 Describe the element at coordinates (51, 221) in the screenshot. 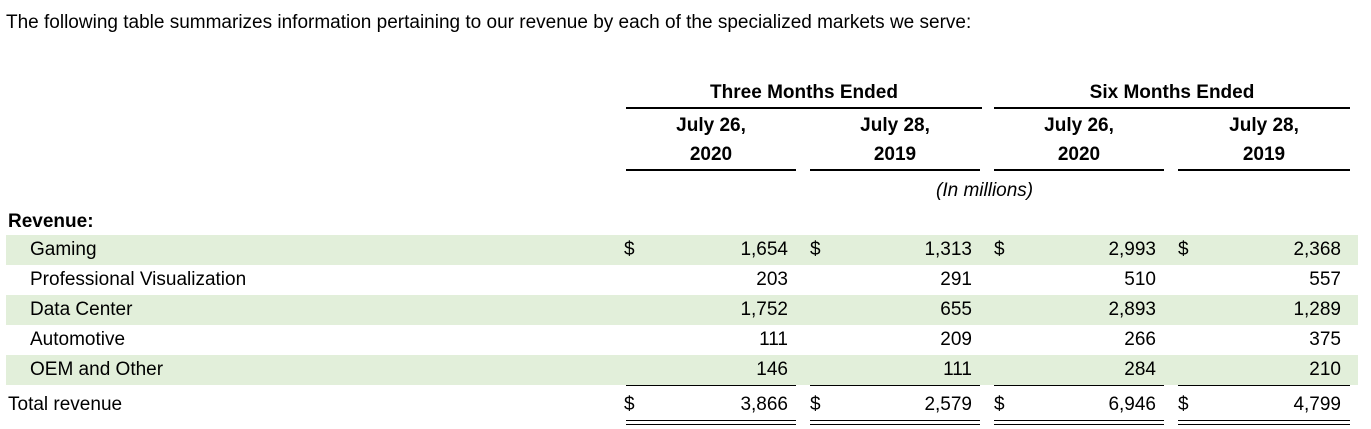

I see `section-label-revenue: Revenue:` at that location.